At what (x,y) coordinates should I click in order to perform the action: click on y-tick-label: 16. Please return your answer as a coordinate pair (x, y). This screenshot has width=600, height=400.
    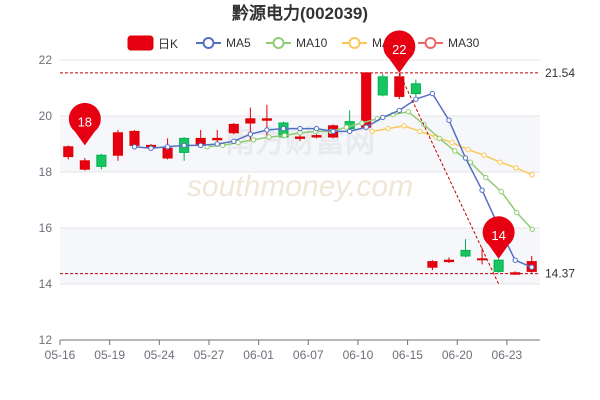
    Looking at the image, I should click on (46, 228).